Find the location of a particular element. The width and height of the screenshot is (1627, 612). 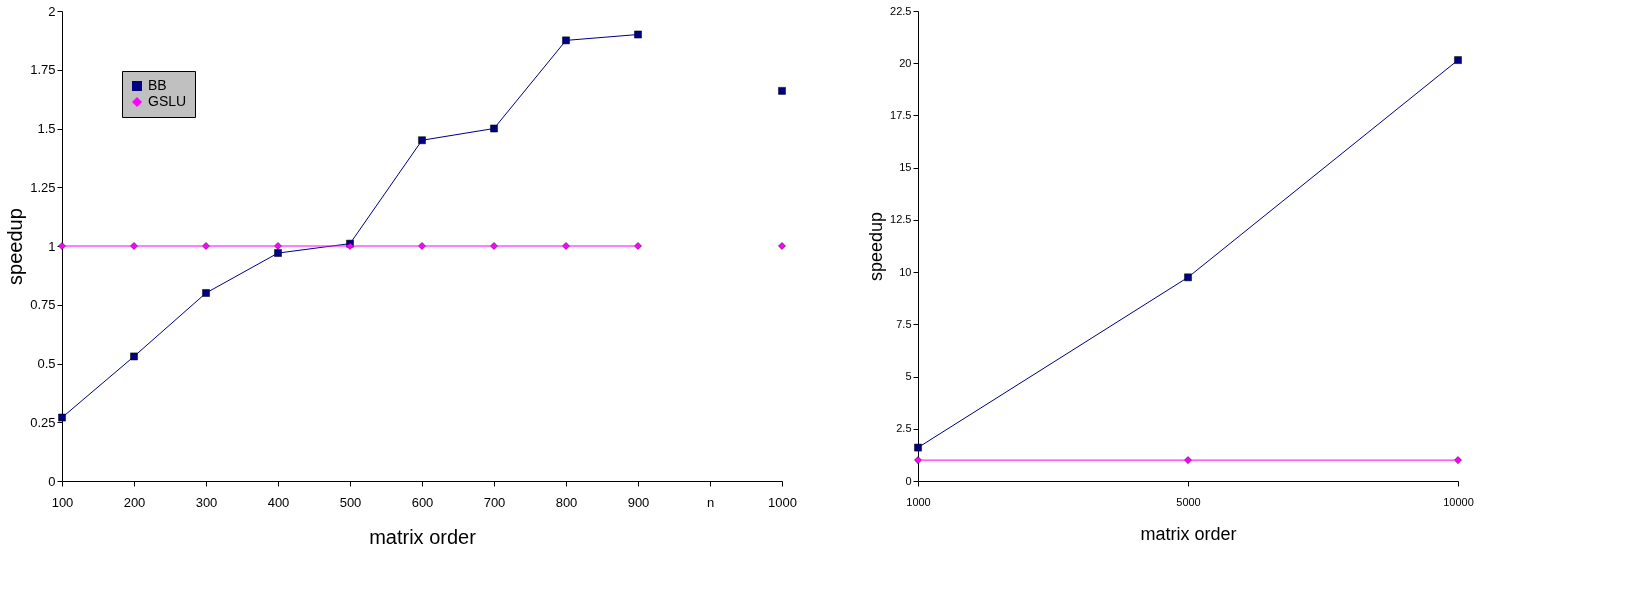

legend-label: BB is located at coordinates (157, 85).